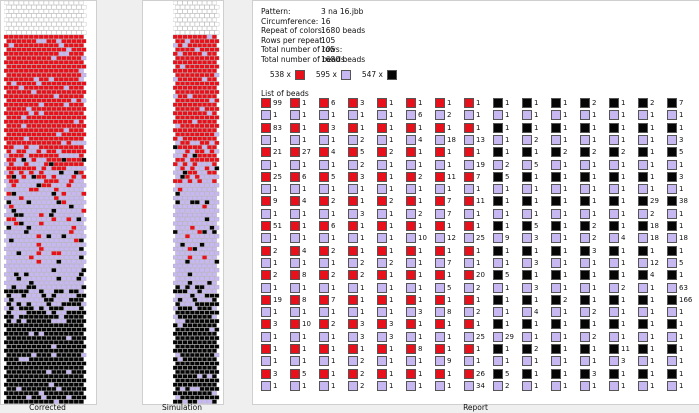 This screenshot has width=699, height=413. What do you see at coordinates (304, 250) in the screenshot?
I see `bead-count: 4` at bounding box center [304, 250].